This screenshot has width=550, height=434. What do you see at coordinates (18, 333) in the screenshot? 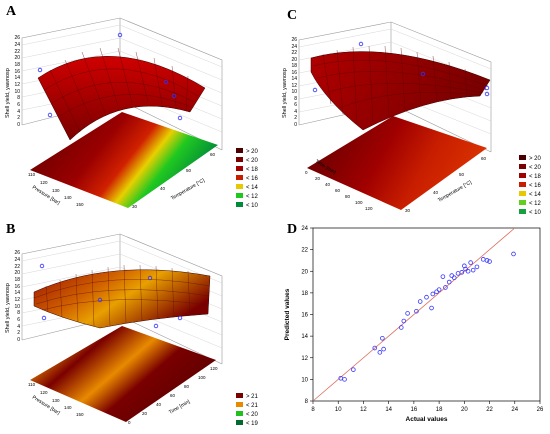
I see `z-tick-b: 2` at bounding box center [18, 333].